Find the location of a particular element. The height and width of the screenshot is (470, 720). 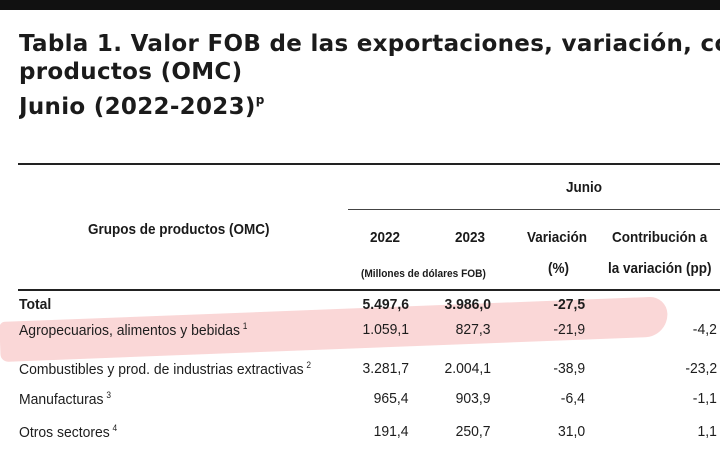

top-border-bar is located at coordinates (360, 5).